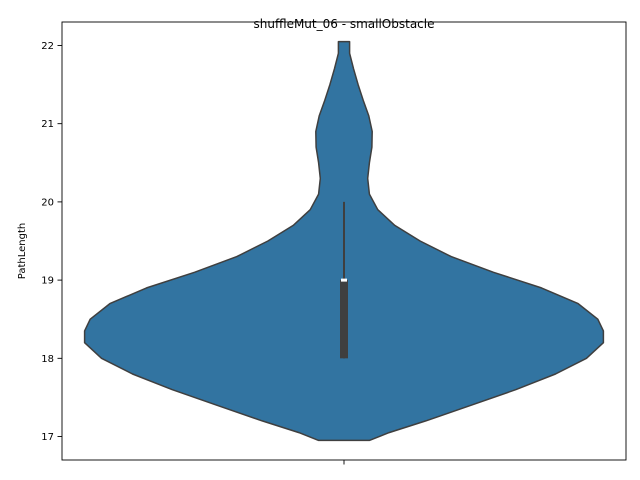 Image resolution: width=640 pixels, height=480 pixels. What do you see at coordinates (51, 242) in the screenshot?
I see `y-axis: 17 18 19 20 21 22` at bounding box center [51, 242].